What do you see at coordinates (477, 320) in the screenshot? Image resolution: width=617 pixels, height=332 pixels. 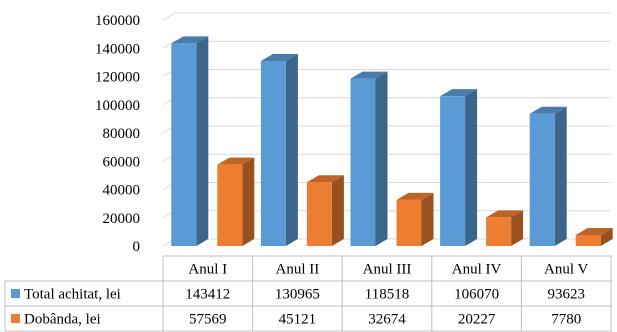 I see `data-label: 20227` at bounding box center [477, 320].